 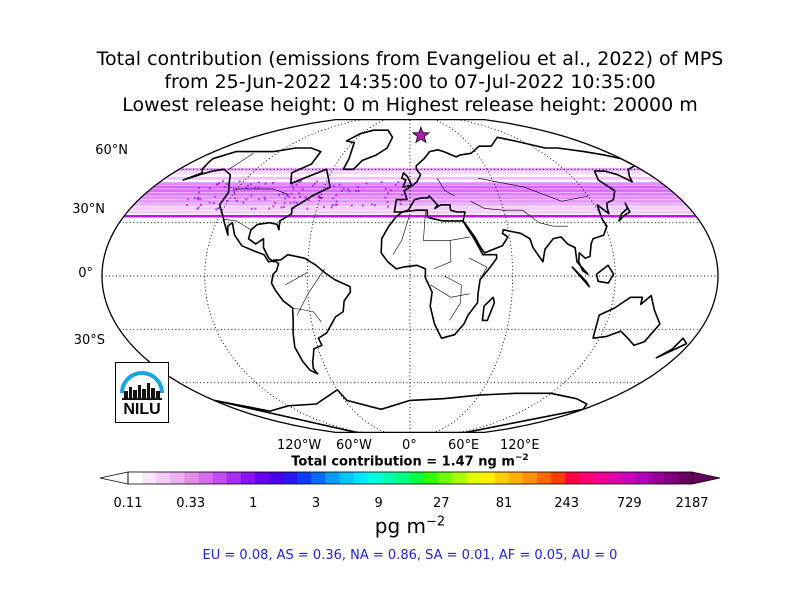 I want to click on nilu-logo: NILU, so click(x=142, y=392).